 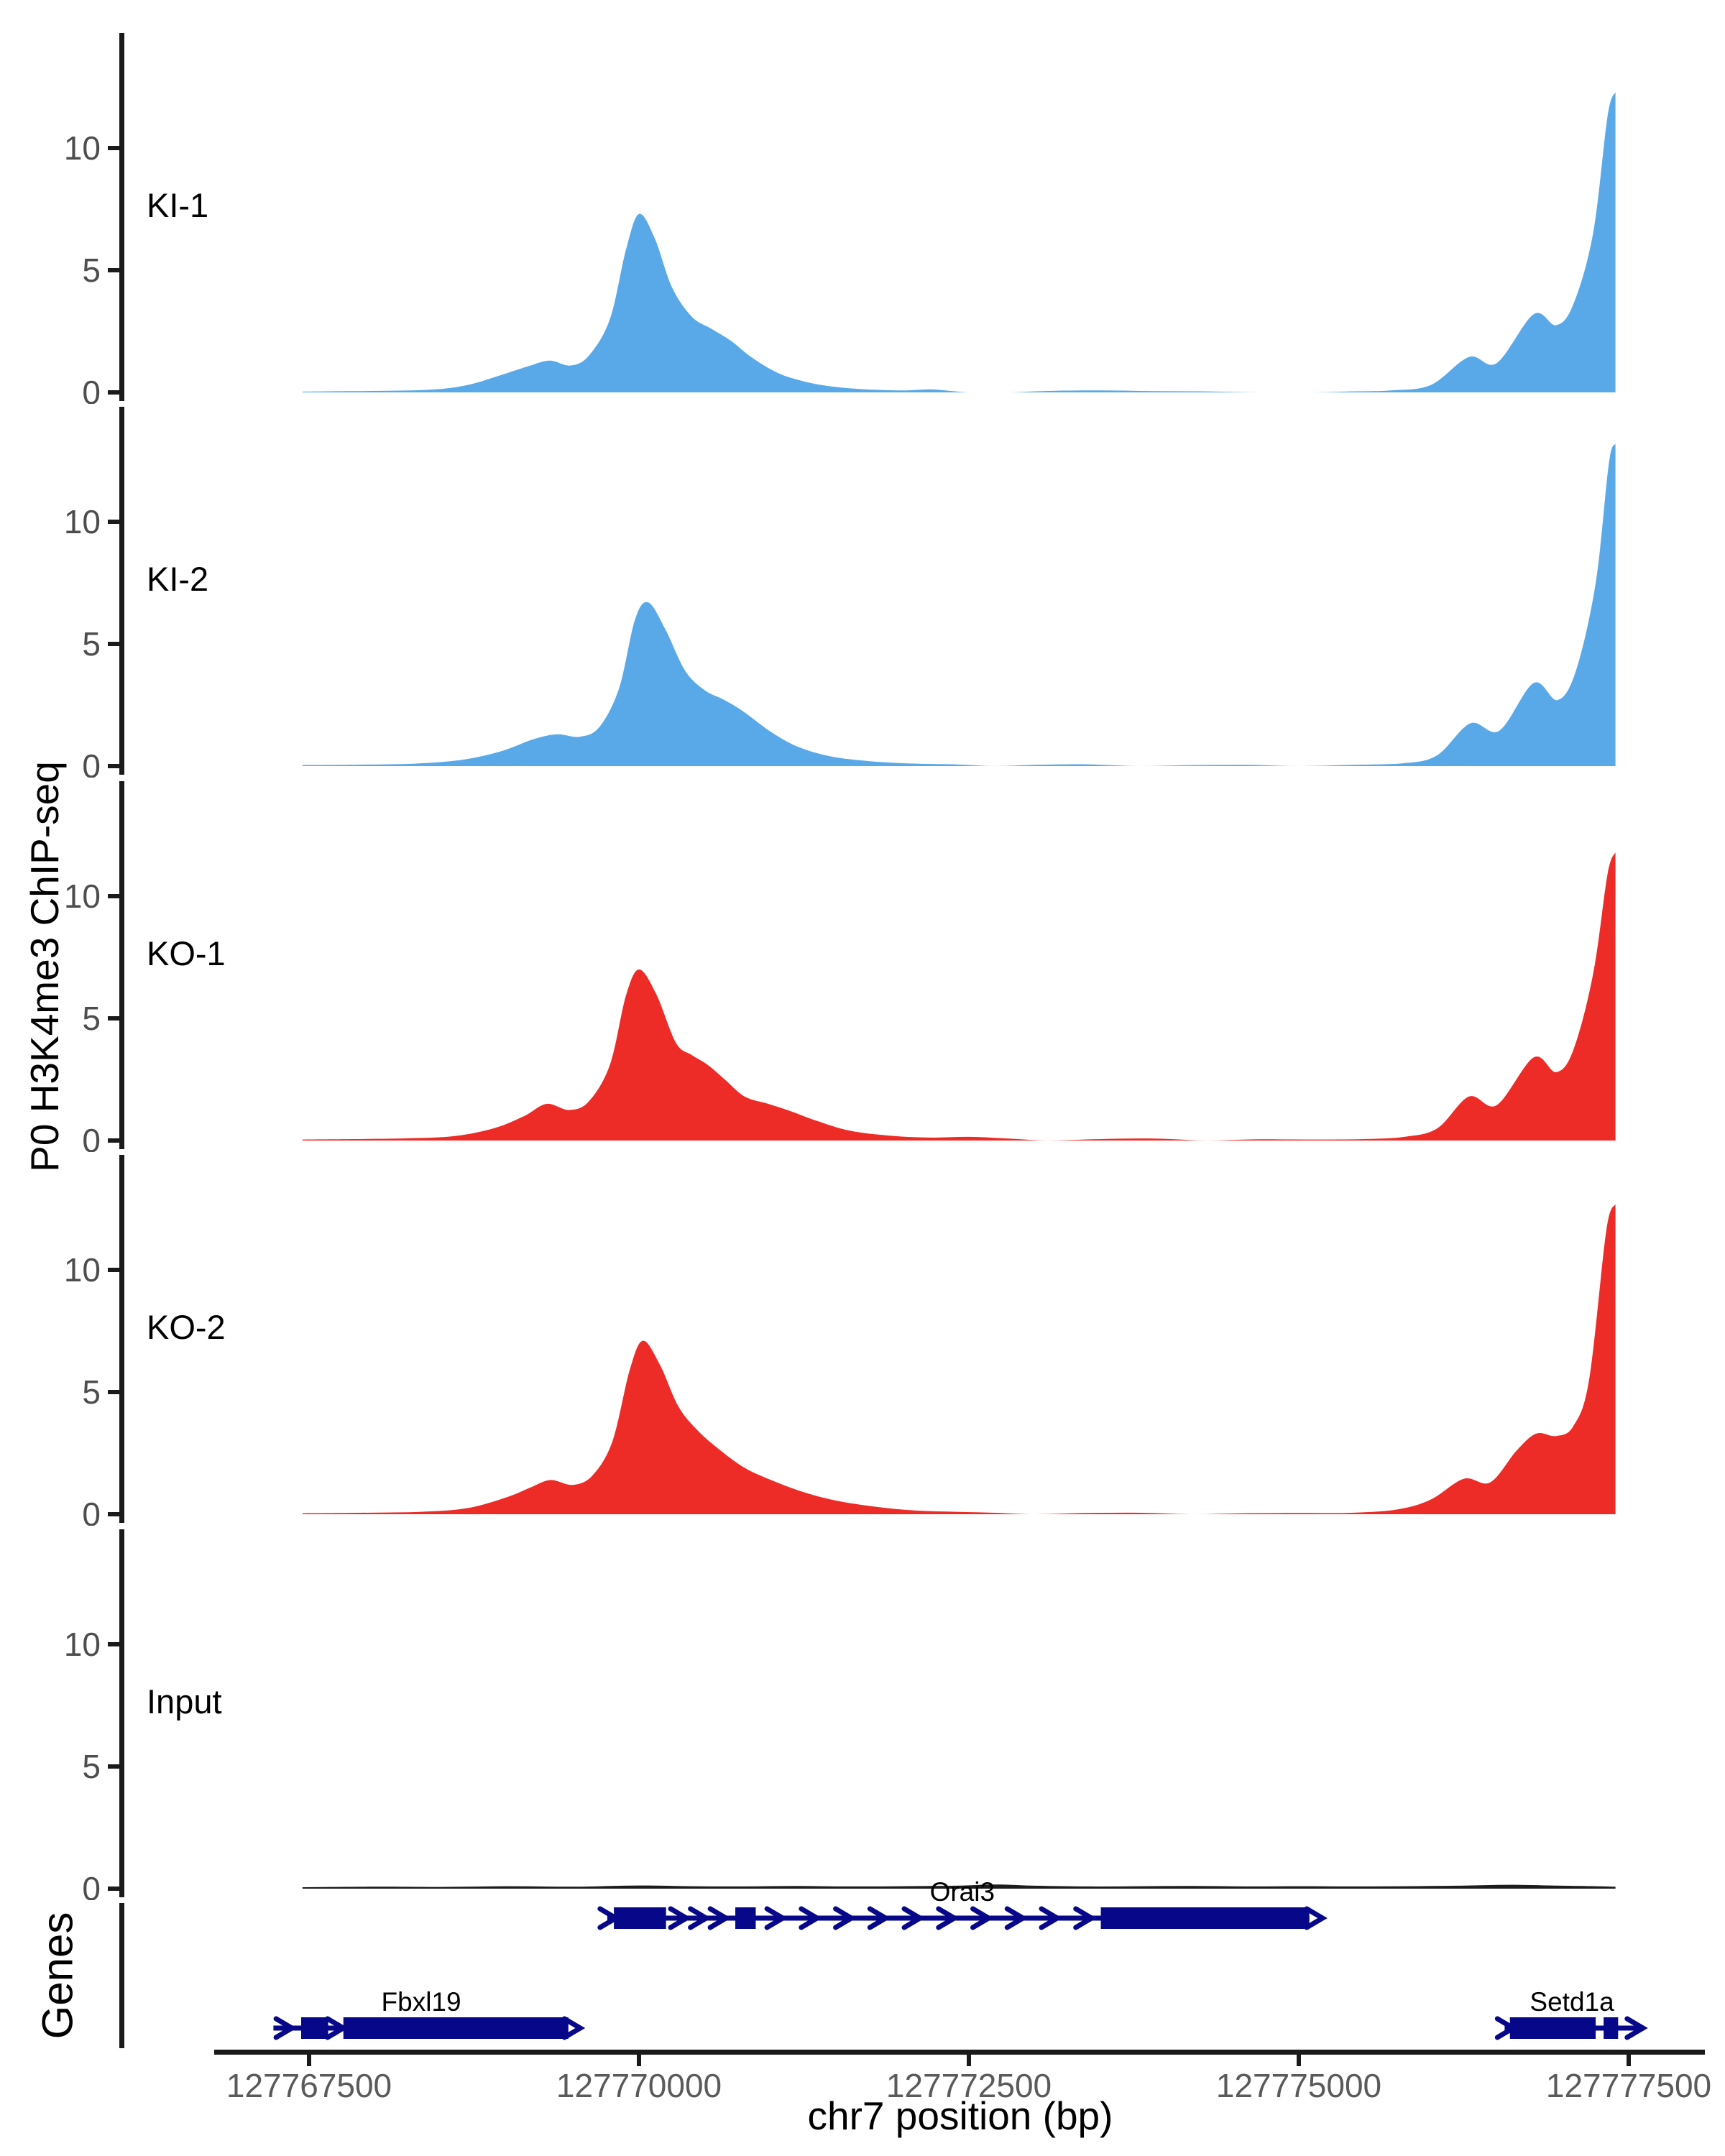 I want to click on x-tick-label: 127767500, so click(x=309, y=2085).